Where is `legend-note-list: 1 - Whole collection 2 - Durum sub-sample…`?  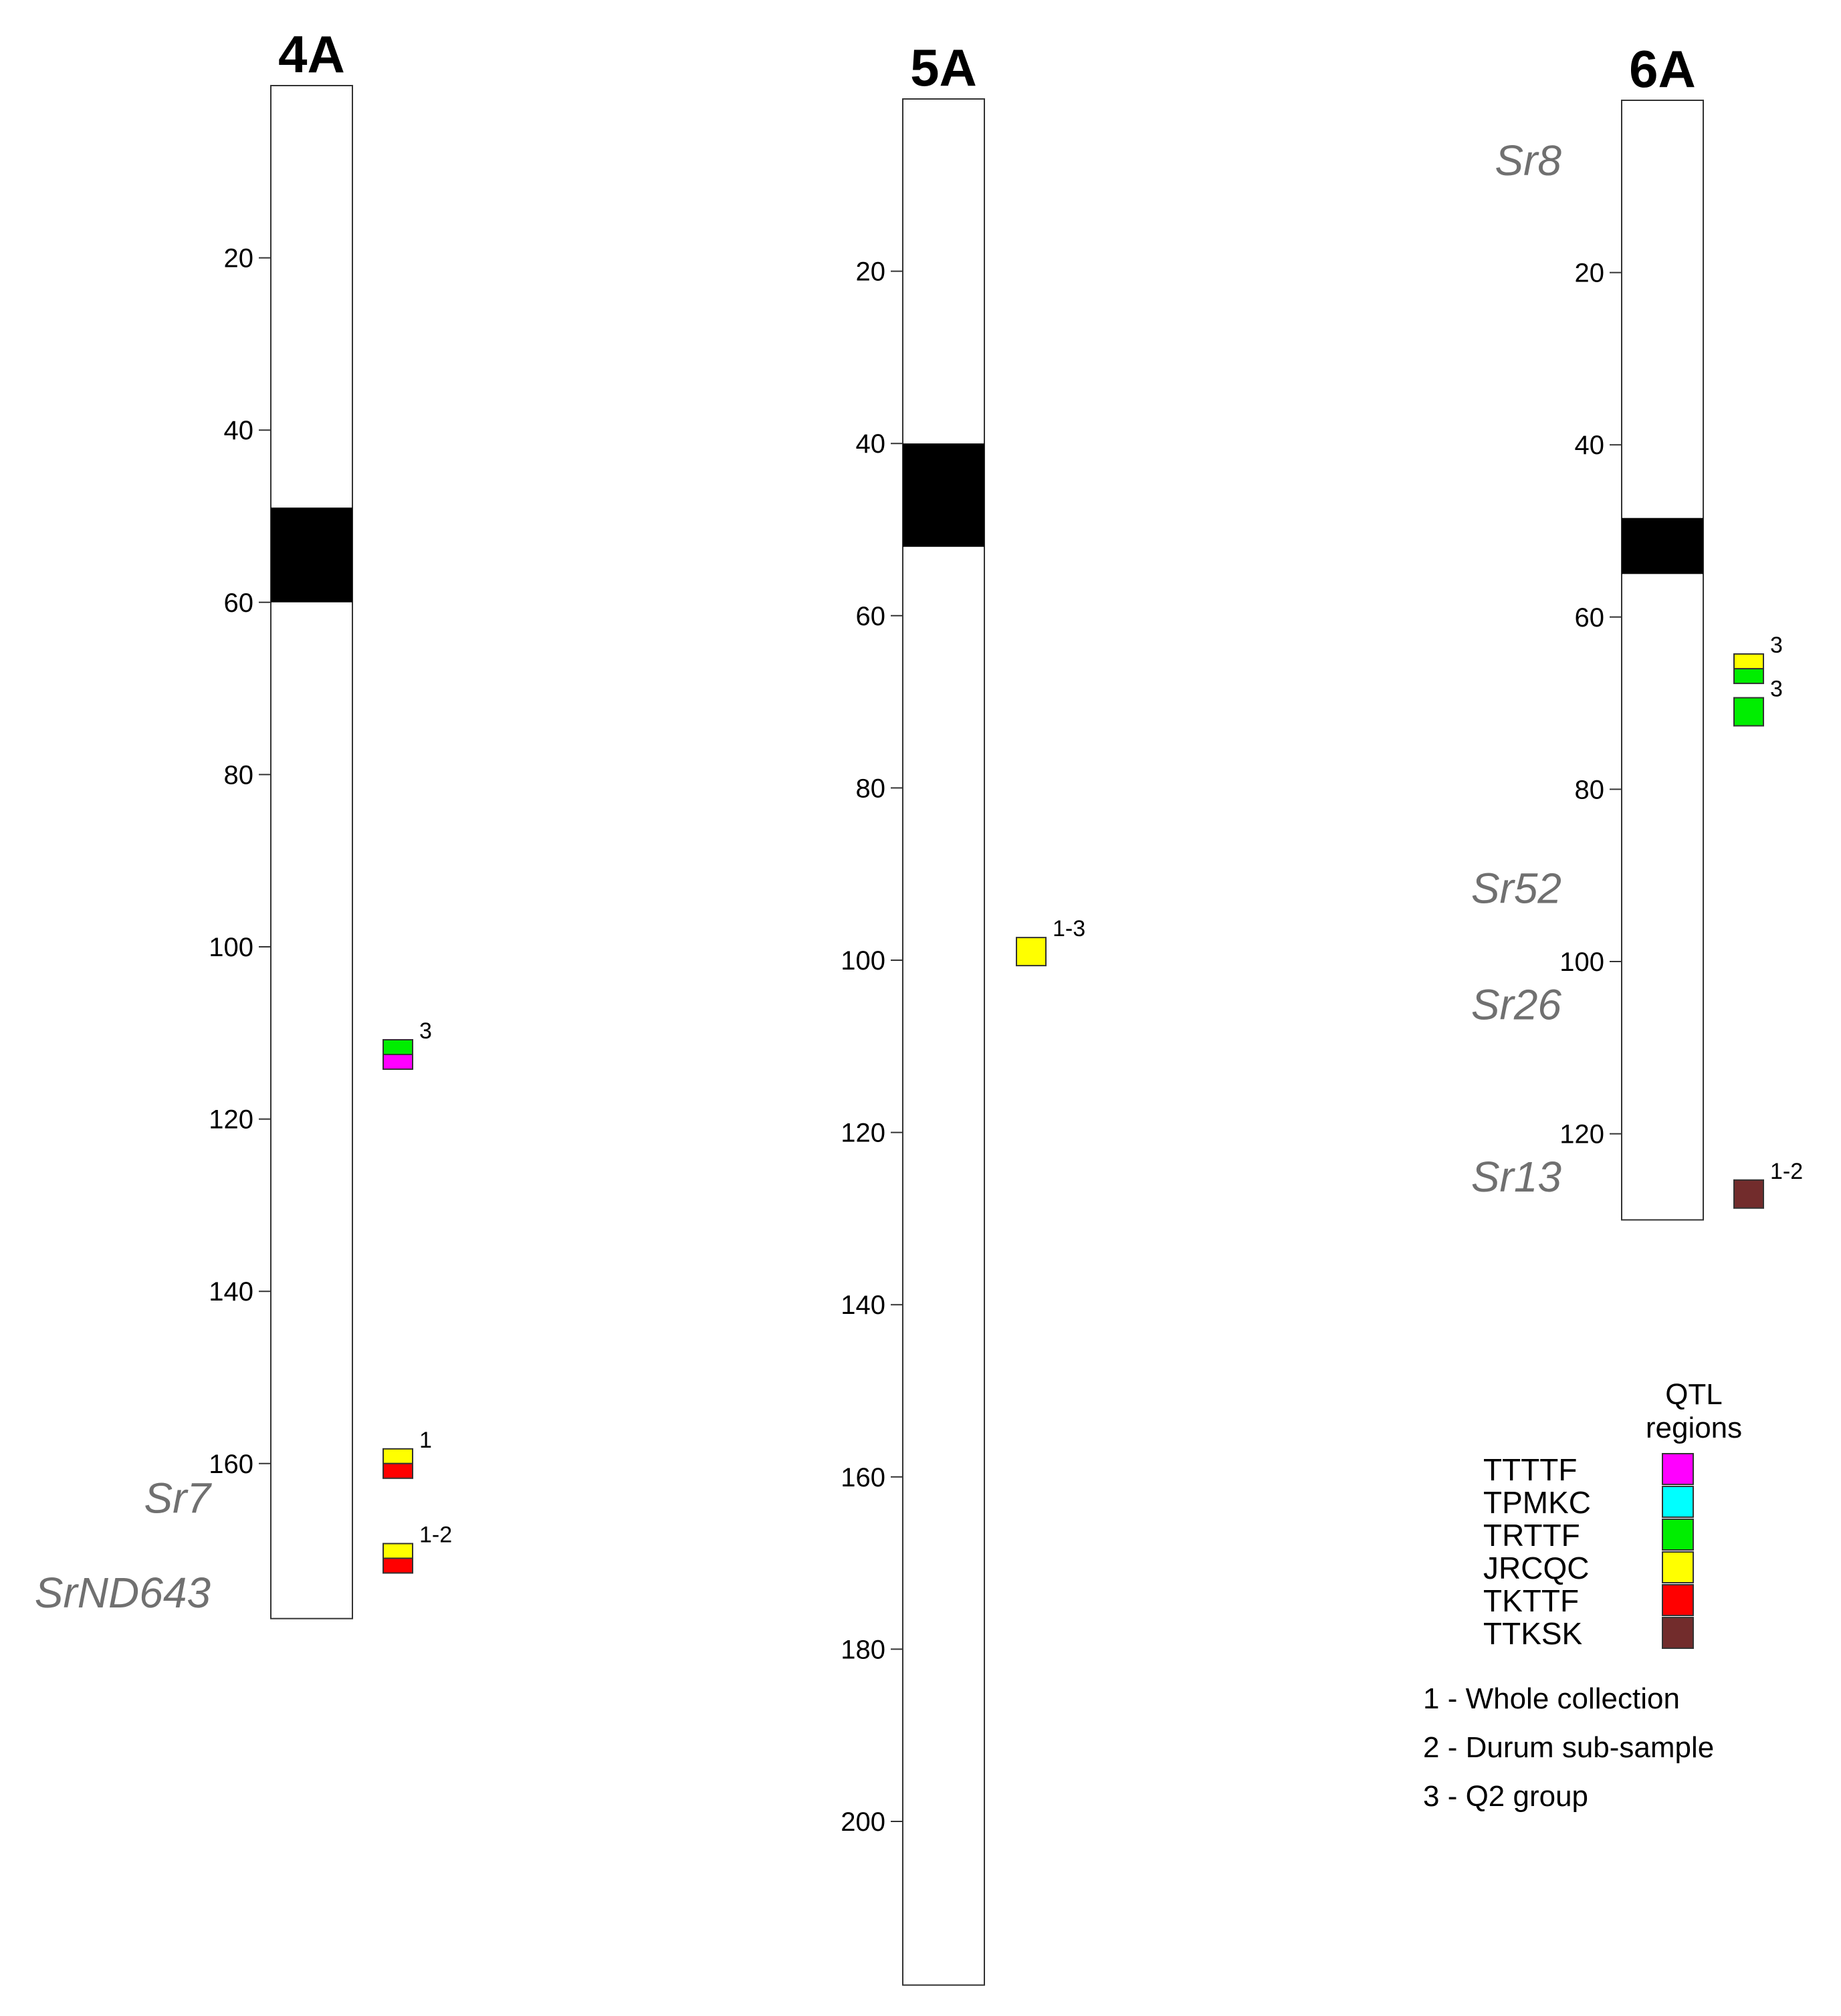 legend-note-list: 1 - Whole collection 2 - Durum sub-sample… is located at coordinates (1568, 1747).